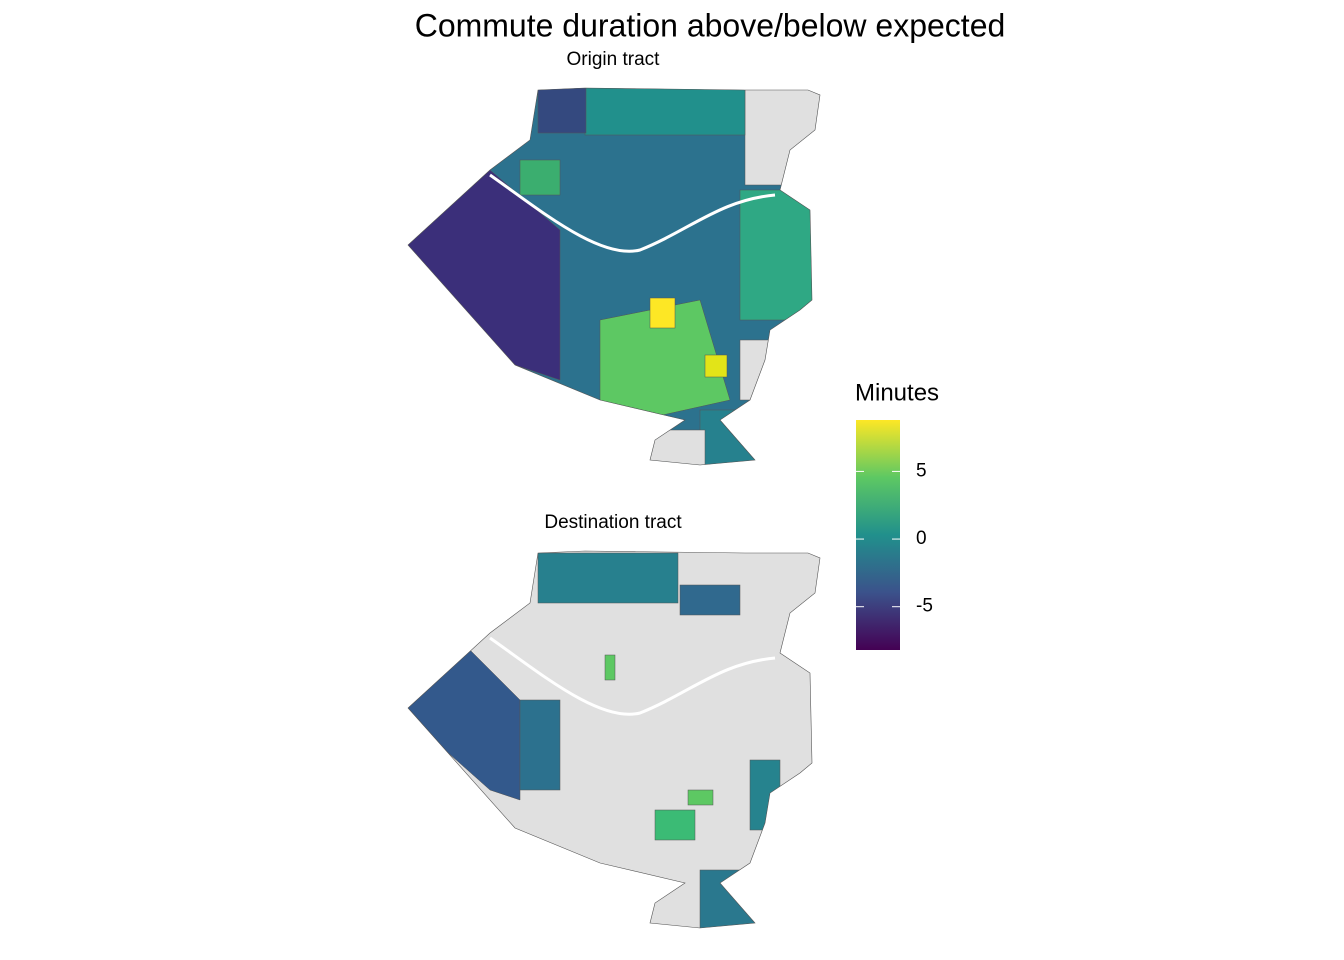 This screenshot has height=960, width=1344. What do you see at coordinates (614, 59) in the screenshot?
I see `panel-title: Origin tract` at bounding box center [614, 59].